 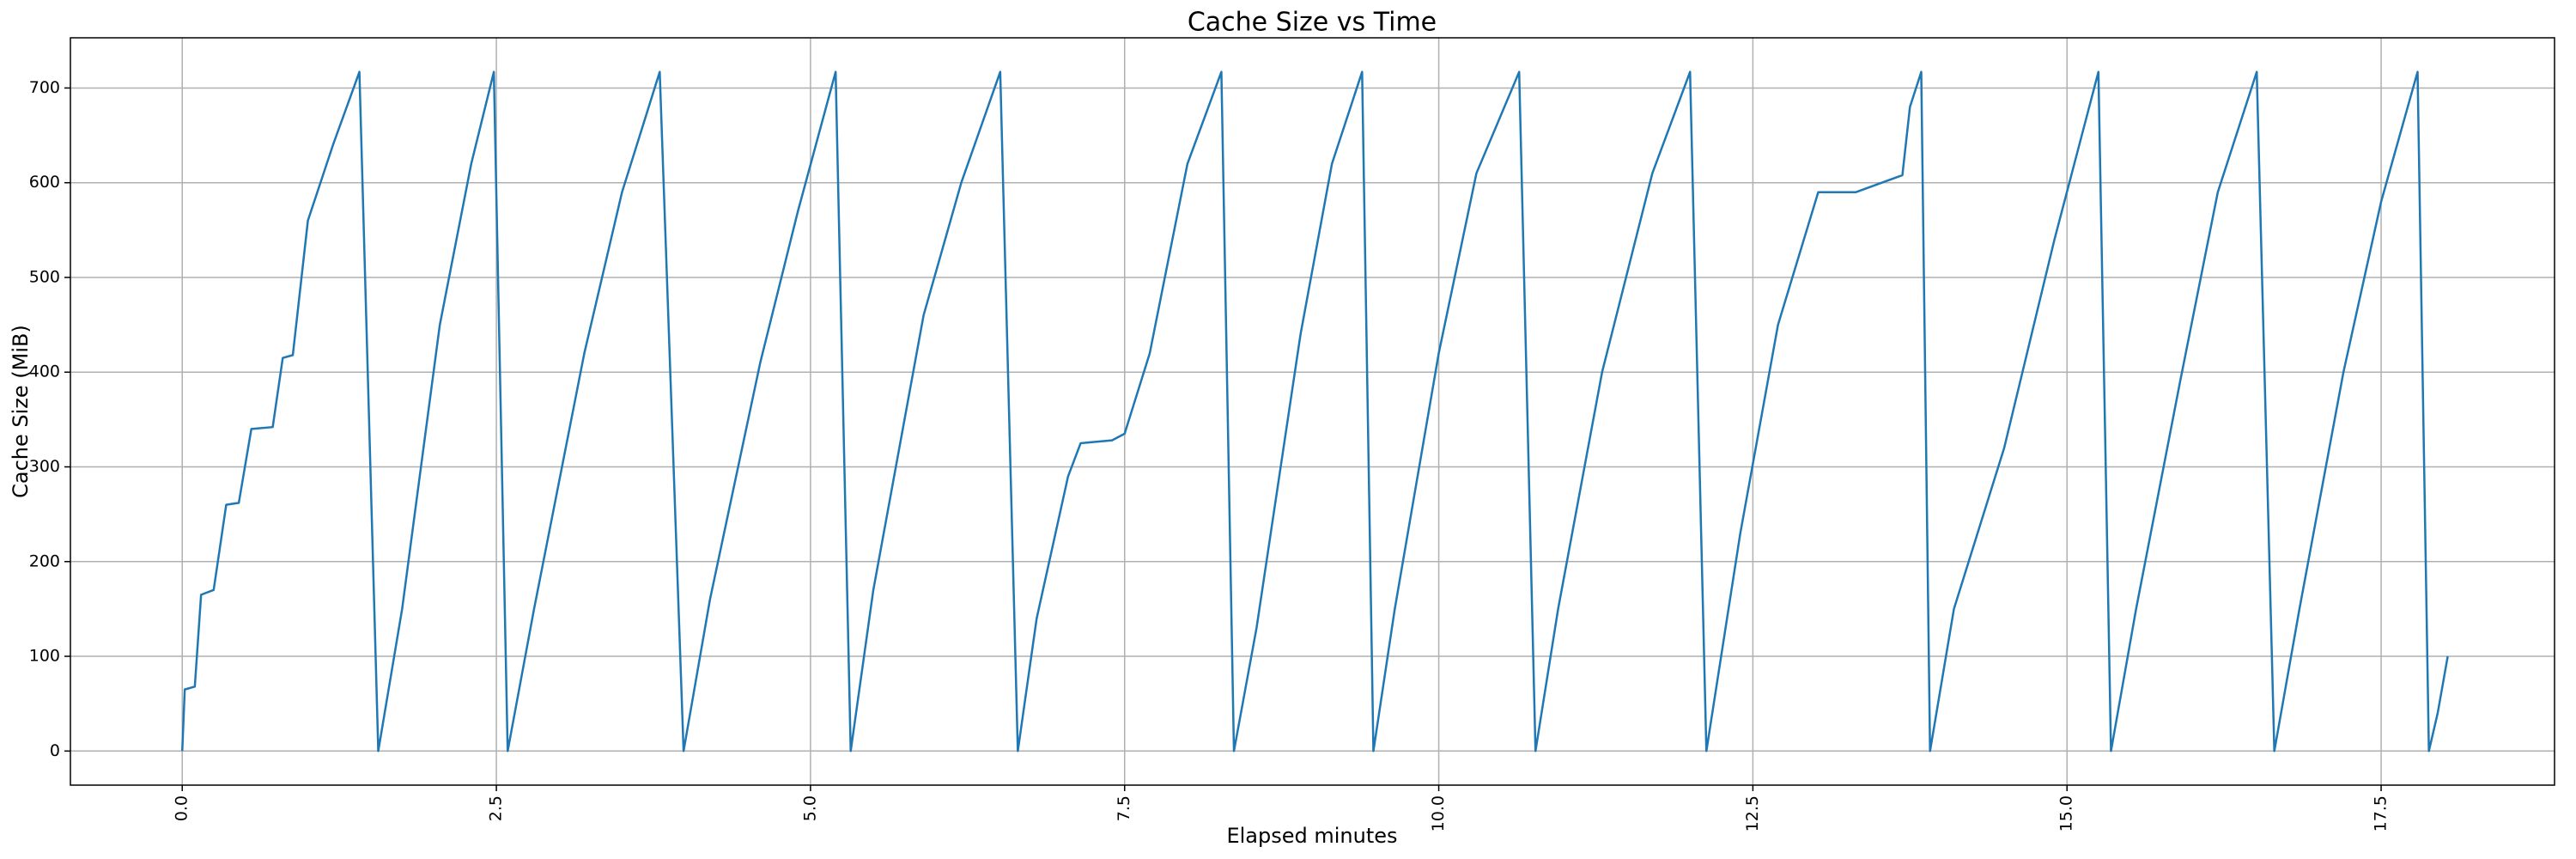 What do you see at coordinates (21, 412) in the screenshot?
I see `y-axis-label: Cache Size (MiB)` at bounding box center [21, 412].